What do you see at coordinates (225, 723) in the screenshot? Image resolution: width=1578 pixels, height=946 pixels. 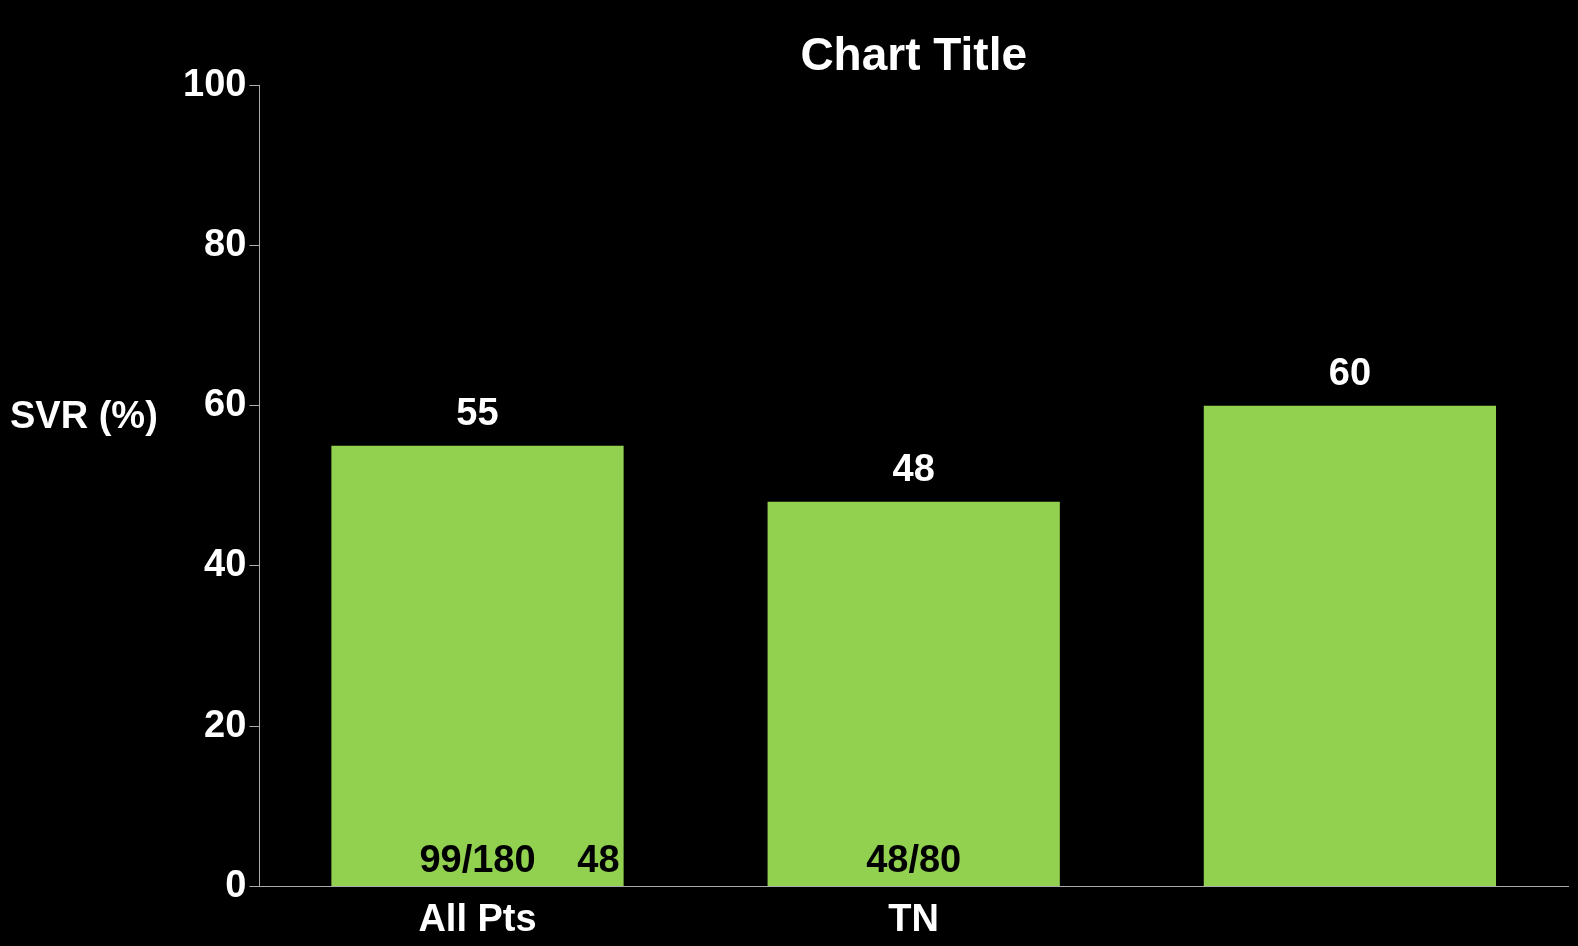 I see `y-tick-label: 20` at bounding box center [225, 723].